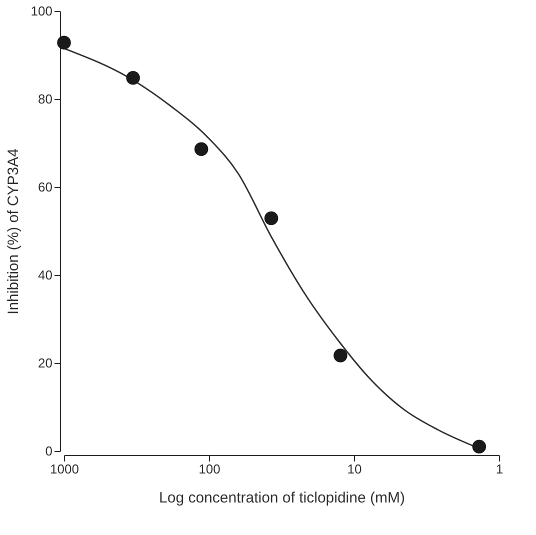  Describe the element at coordinates (45, 187) in the screenshot. I see `y-tick-label: 60` at that location.